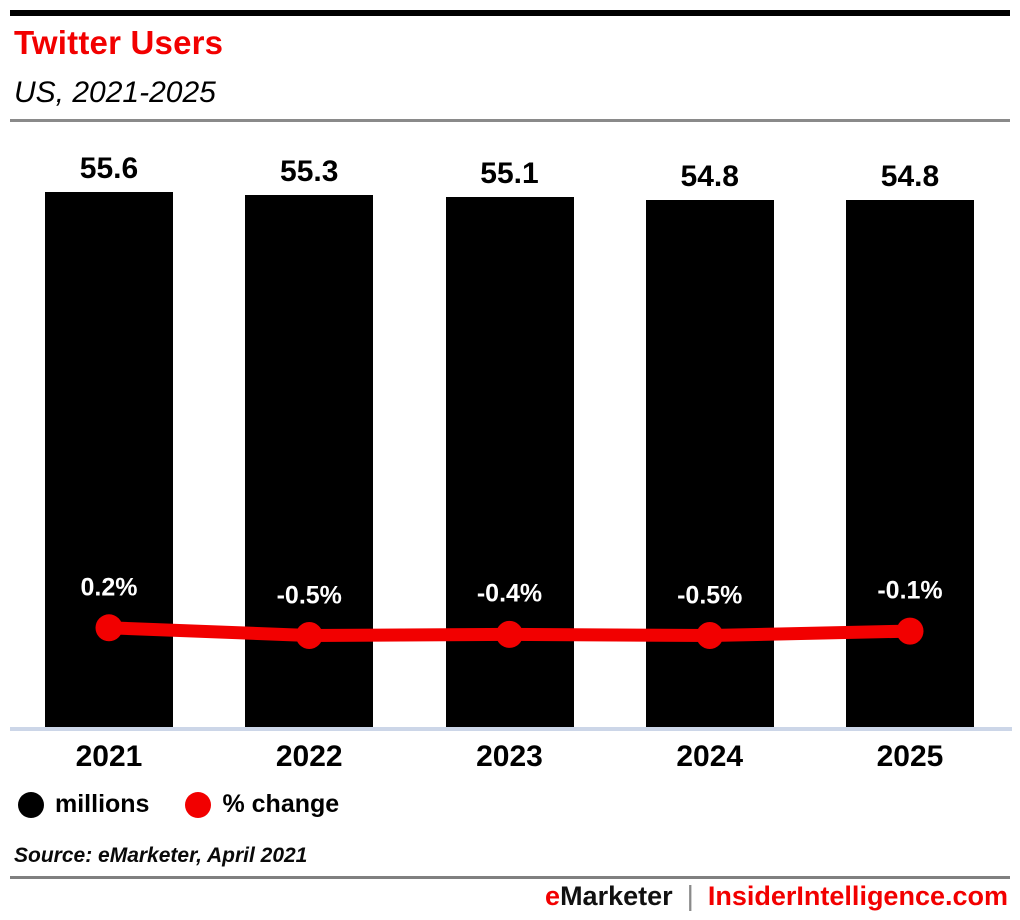  What do you see at coordinates (198, 804) in the screenshot?
I see `pct-change-dot-icon` at bounding box center [198, 804].